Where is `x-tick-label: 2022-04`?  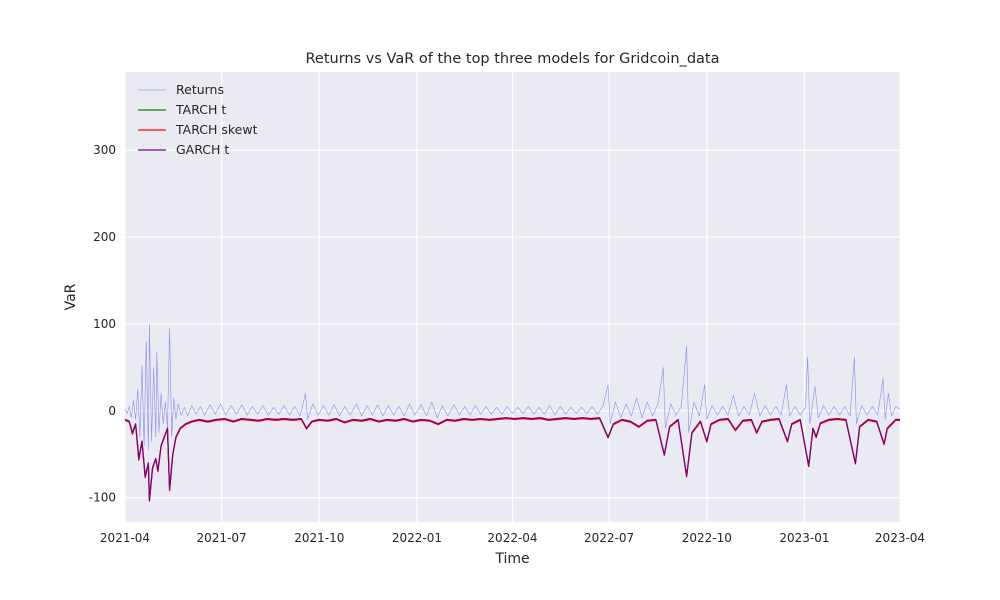 x-tick-label: 2022-04 is located at coordinates (512, 538).